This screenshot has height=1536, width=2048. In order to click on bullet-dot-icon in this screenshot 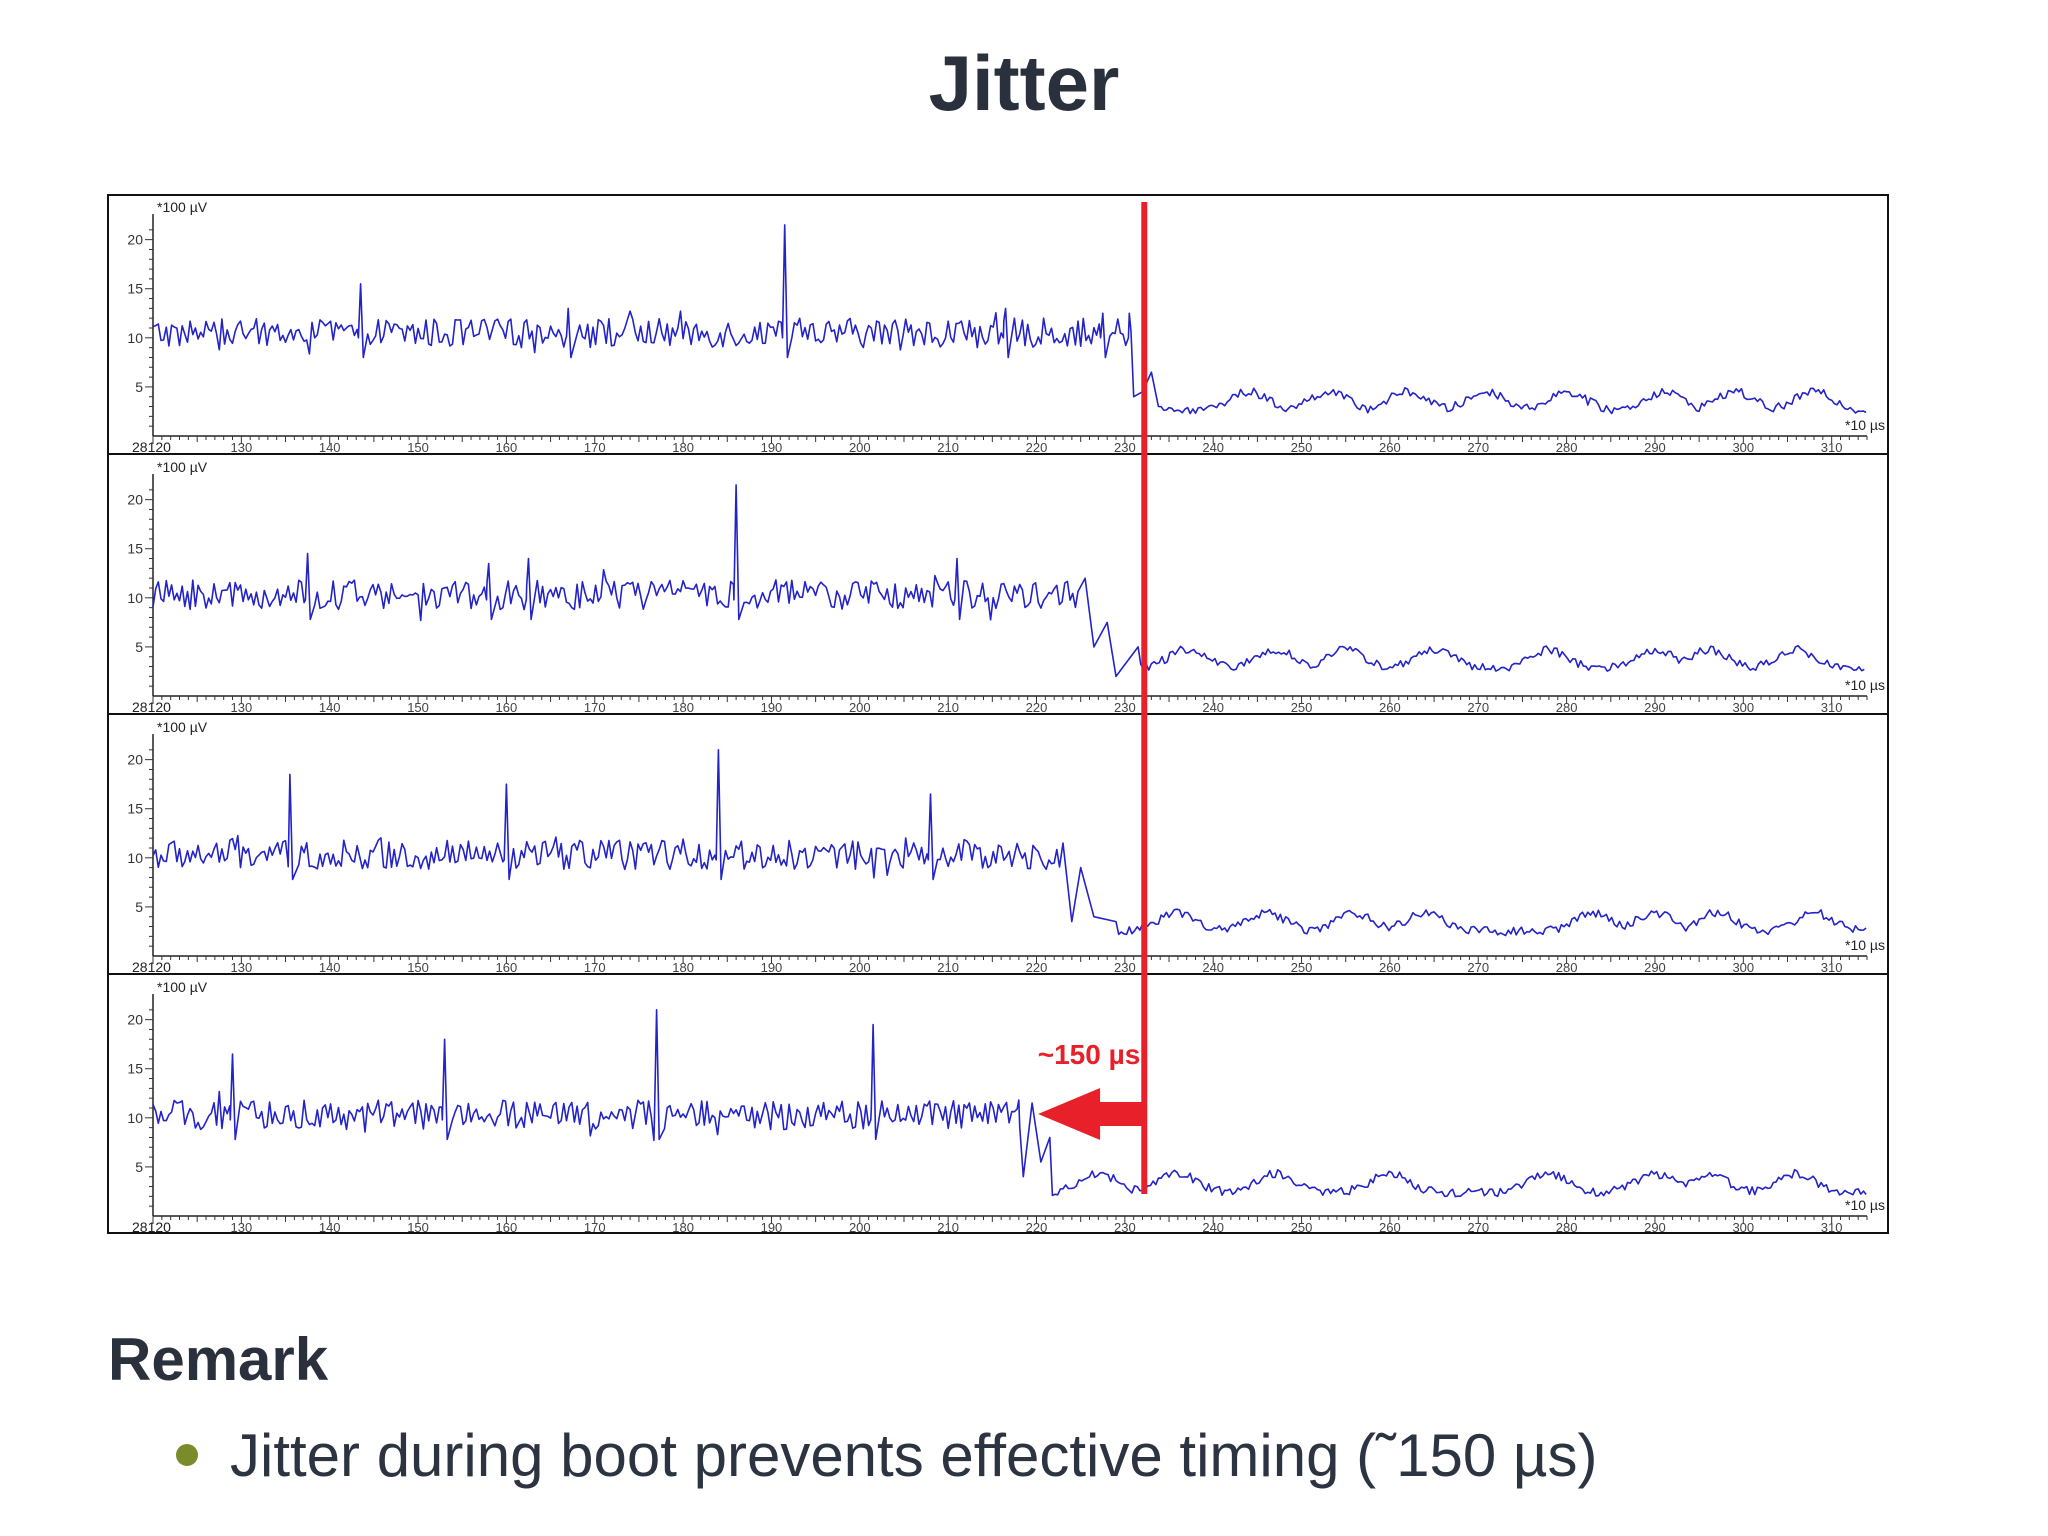, I will do `click(187, 1455)`.